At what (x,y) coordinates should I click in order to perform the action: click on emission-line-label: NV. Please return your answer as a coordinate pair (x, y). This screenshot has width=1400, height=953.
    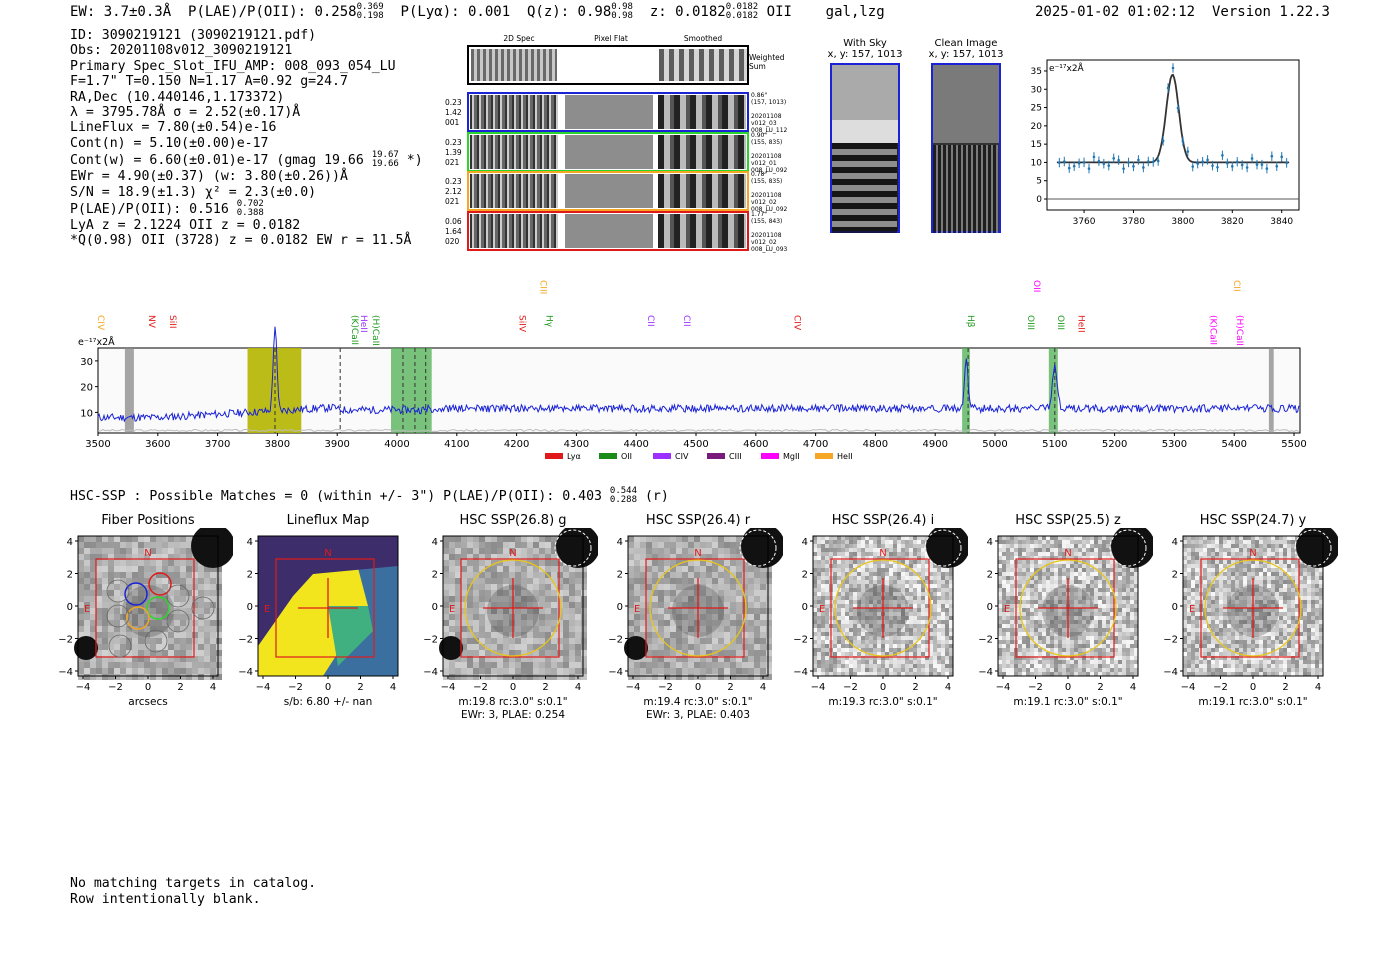
    Looking at the image, I should click on (151, 322).